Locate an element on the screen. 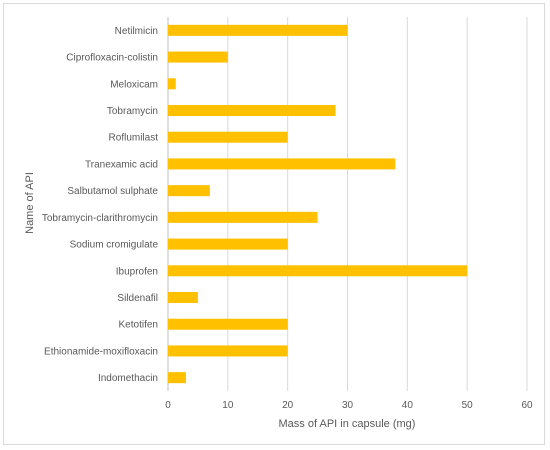 The width and height of the screenshot is (550, 450). x-tick-labels: 0 10 20 30 40 50 60 is located at coordinates (349, 405).